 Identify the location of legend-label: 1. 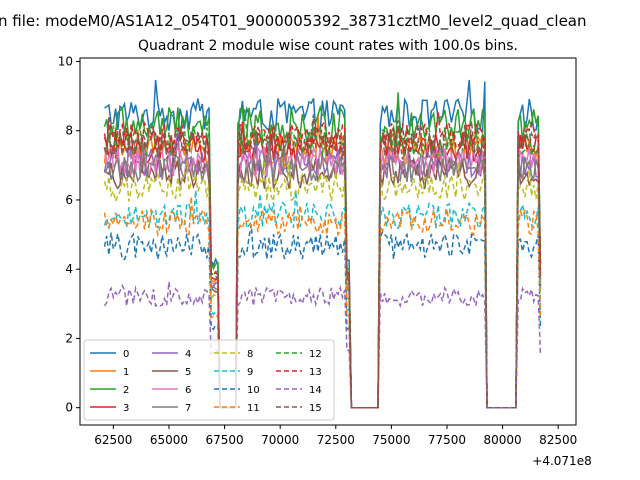
(126, 372).